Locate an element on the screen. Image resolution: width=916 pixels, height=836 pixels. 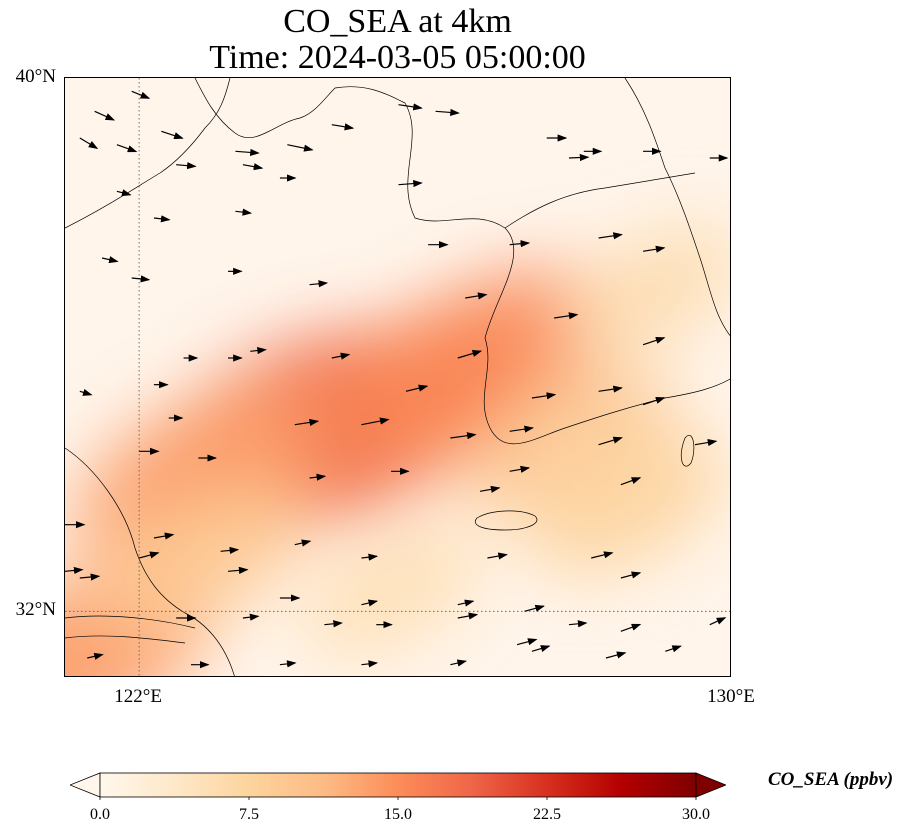
colorbar-tick-marks is located at coordinates (398, 798).